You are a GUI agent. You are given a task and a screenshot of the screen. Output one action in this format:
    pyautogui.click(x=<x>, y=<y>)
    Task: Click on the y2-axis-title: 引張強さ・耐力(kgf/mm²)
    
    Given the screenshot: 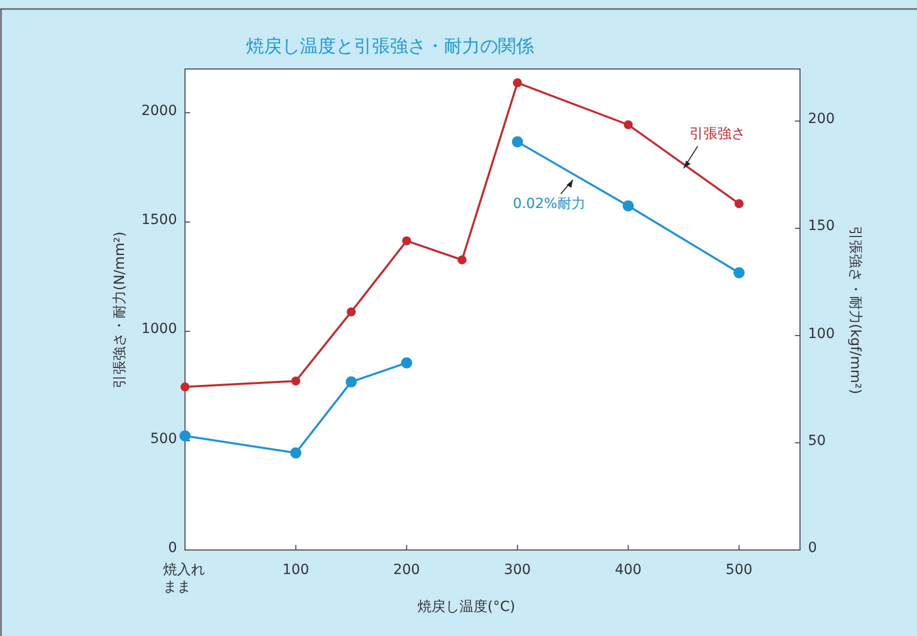 What is the action you would take?
    pyautogui.click(x=855, y=309)
    